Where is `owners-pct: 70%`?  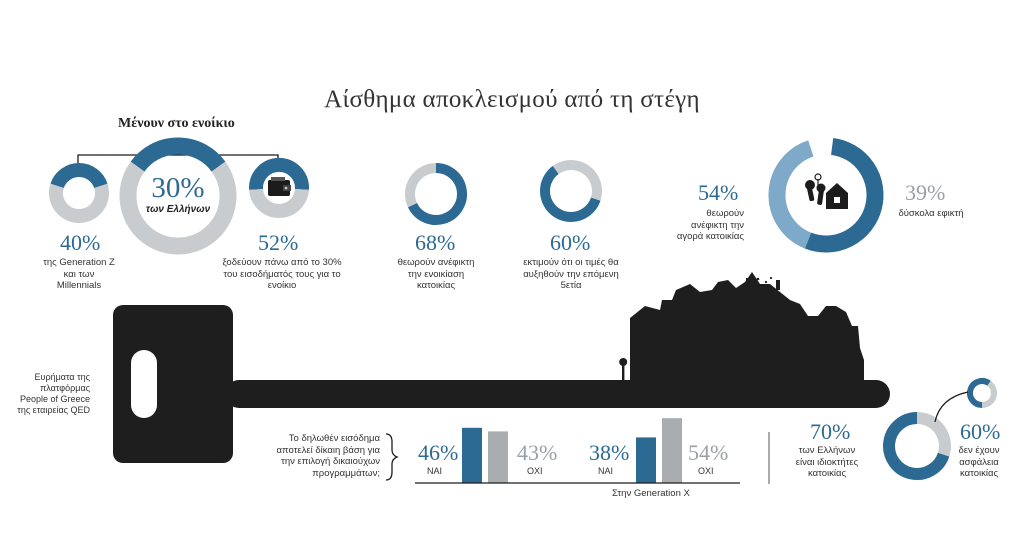 owners-pct: 70% is located at coordinates (830, 431).